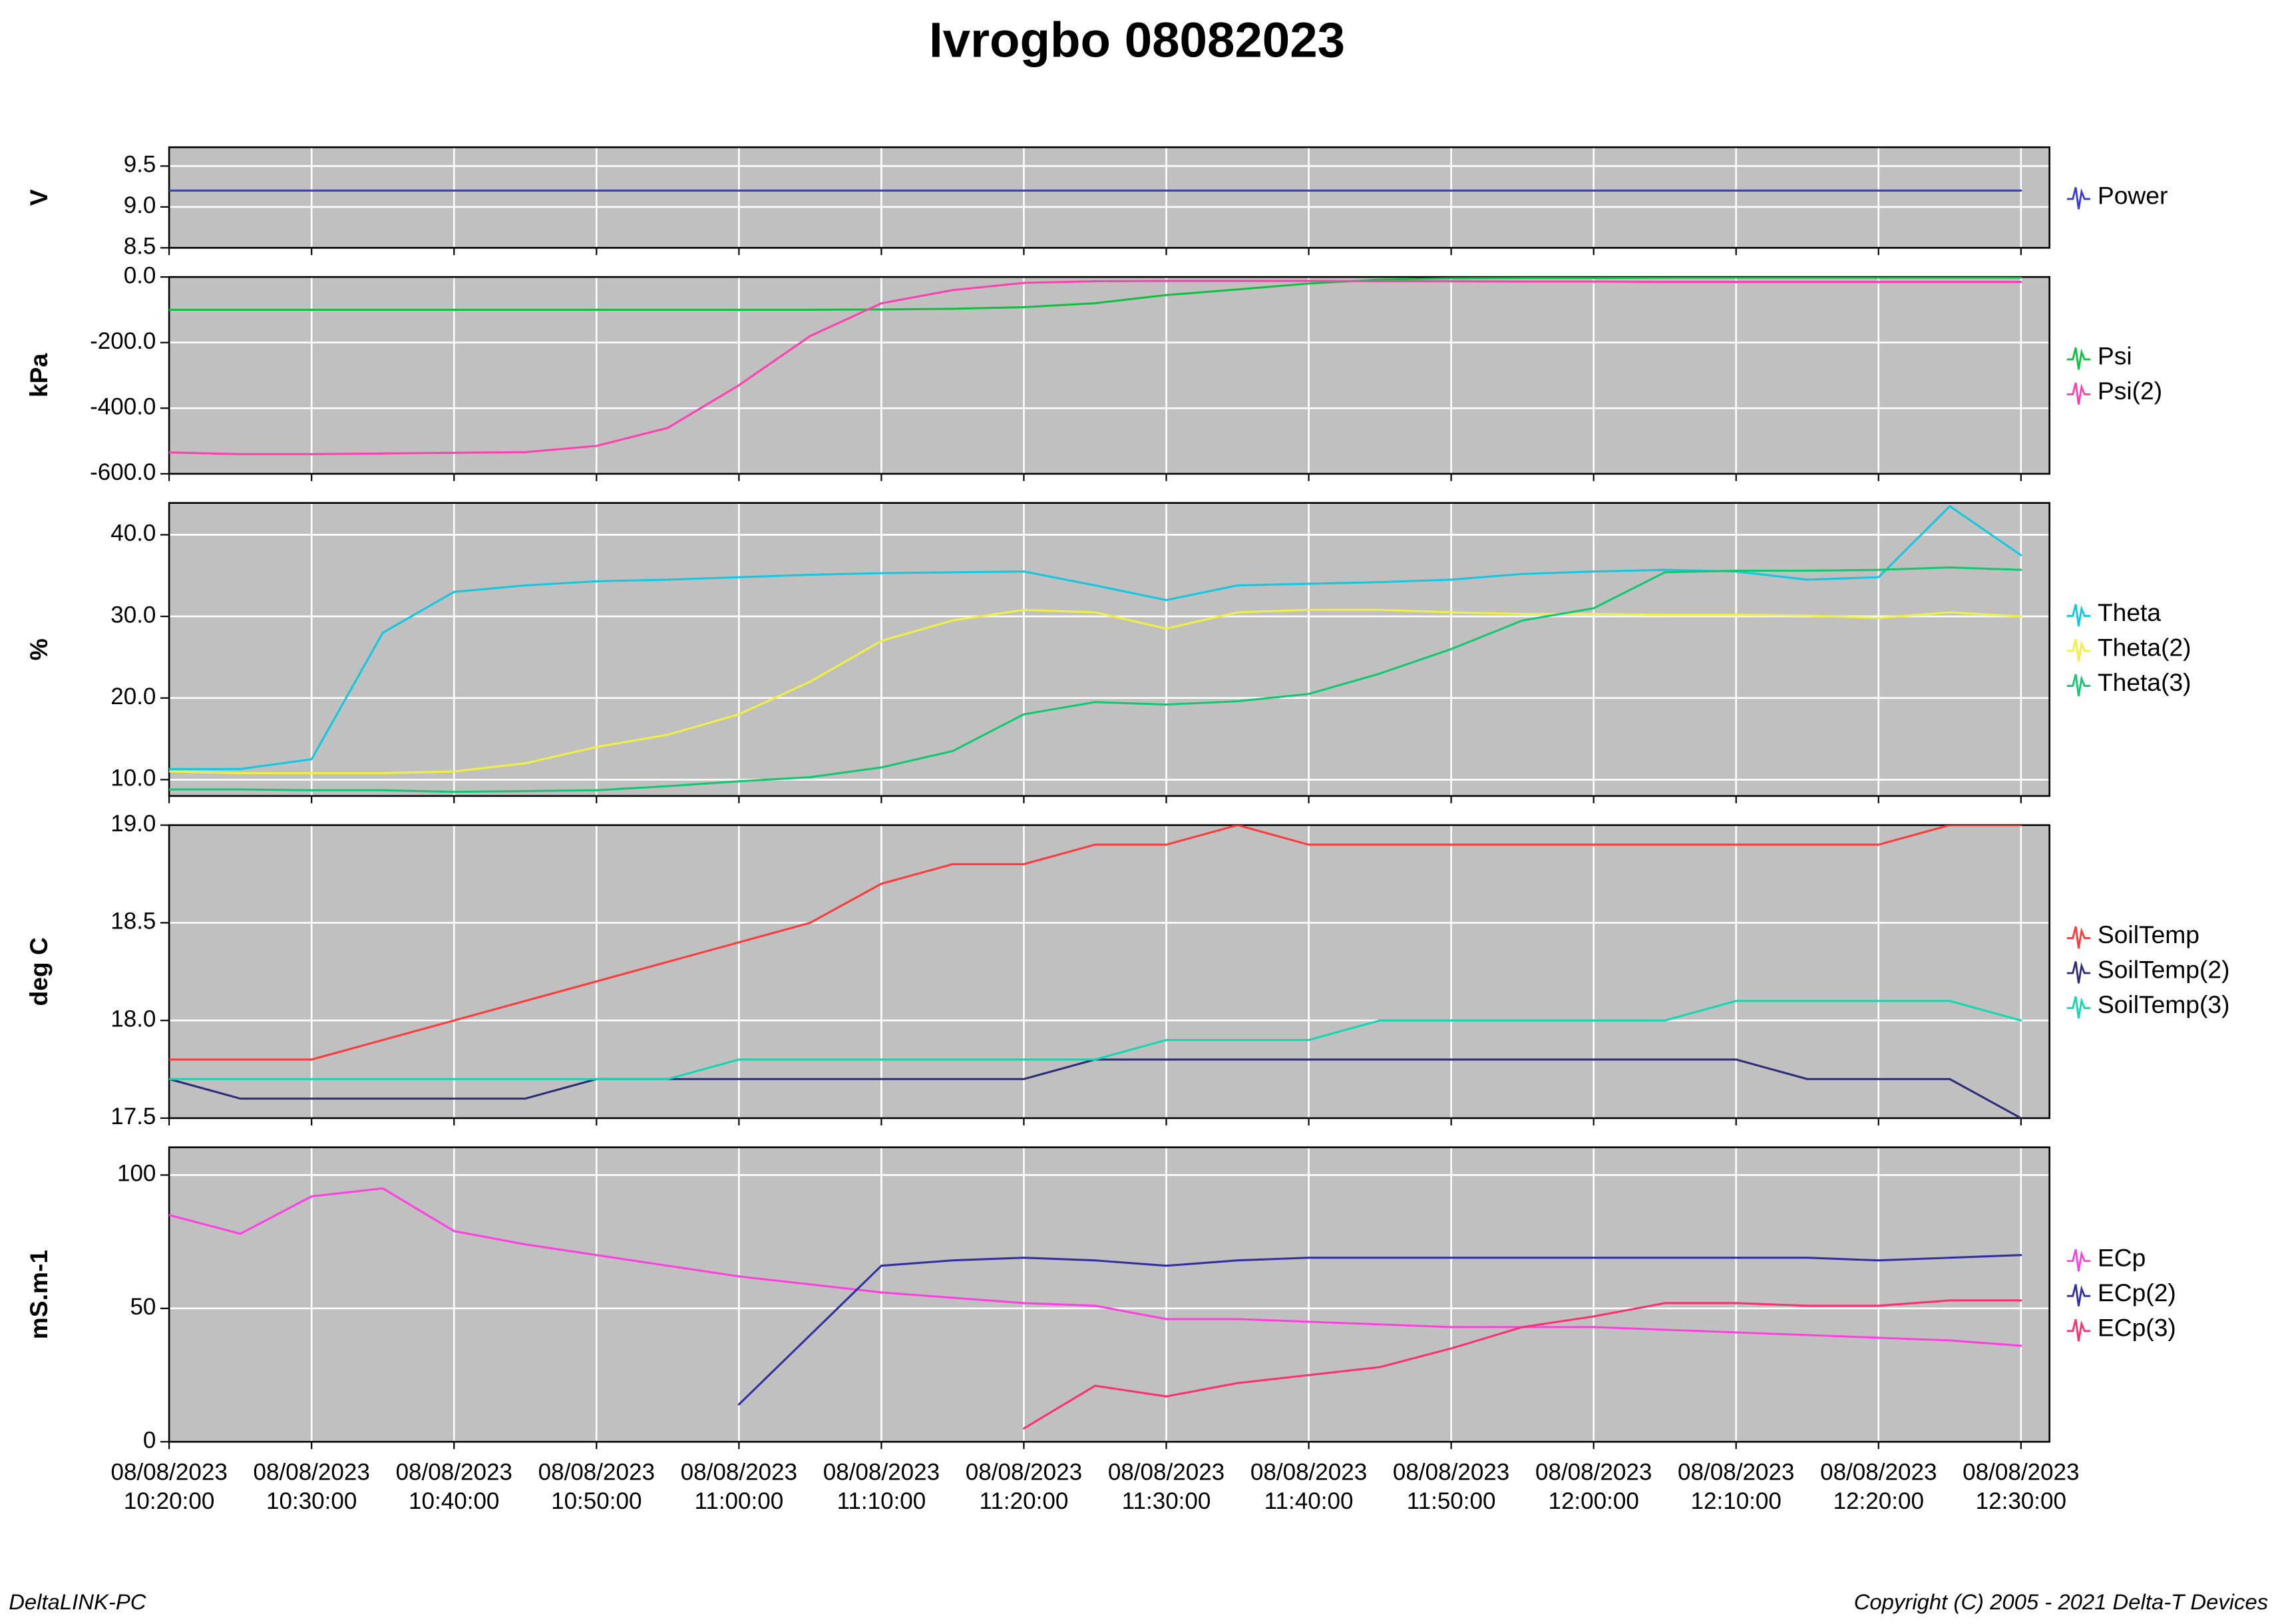 The image size is (2274, 1624). I want to click on x-tick-label: 08/08/2023 11:30:00, so click(1166, 1488).